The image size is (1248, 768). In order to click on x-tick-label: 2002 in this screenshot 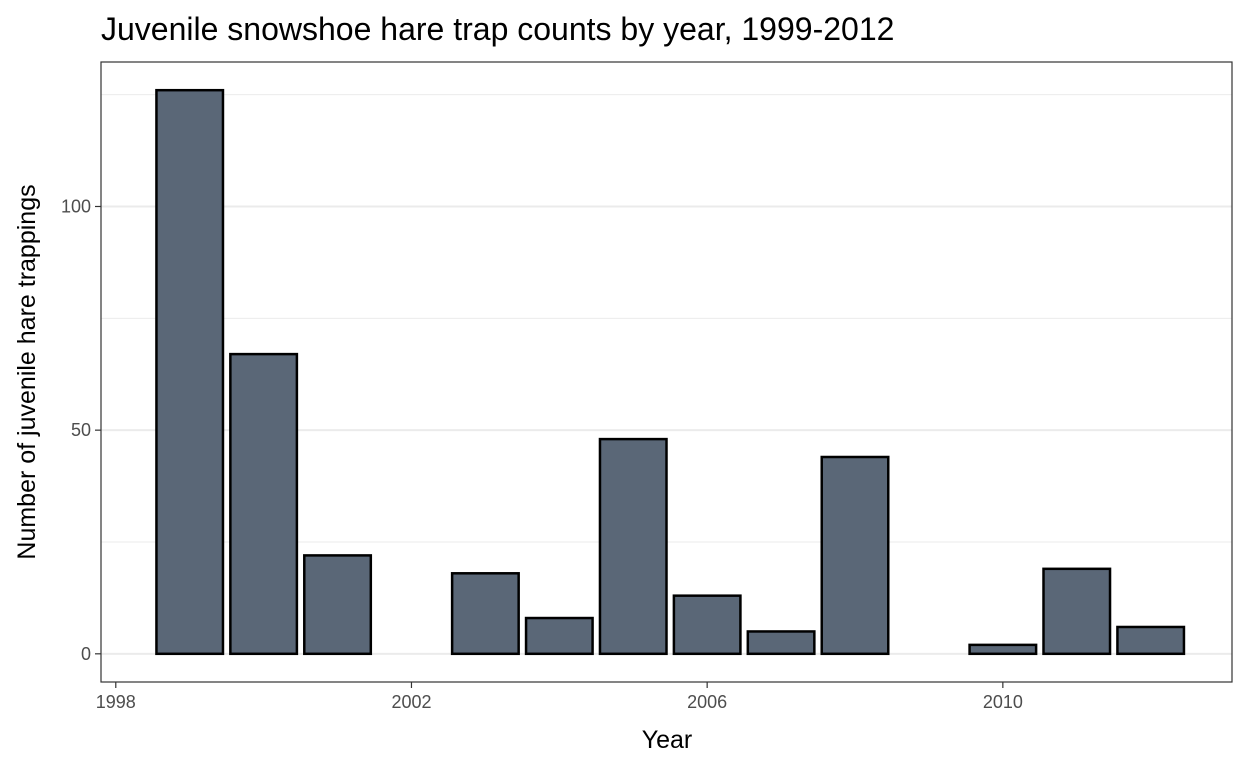, I will do `click(411, 702)`.